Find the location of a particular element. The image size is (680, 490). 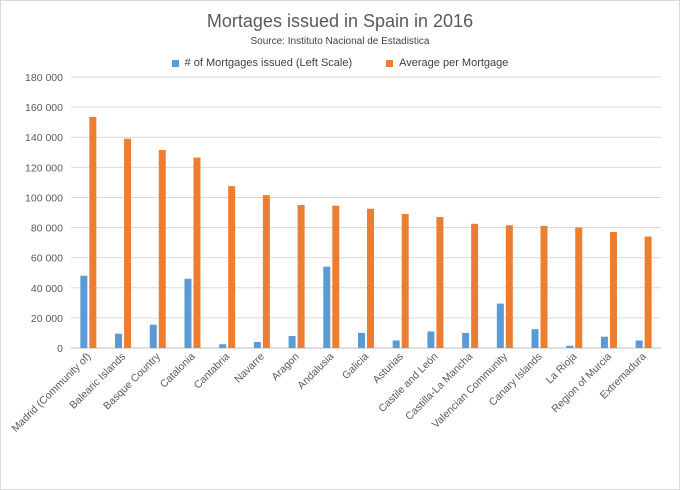

x-tick-label: Catalonia is located at coordinates (178, 371).